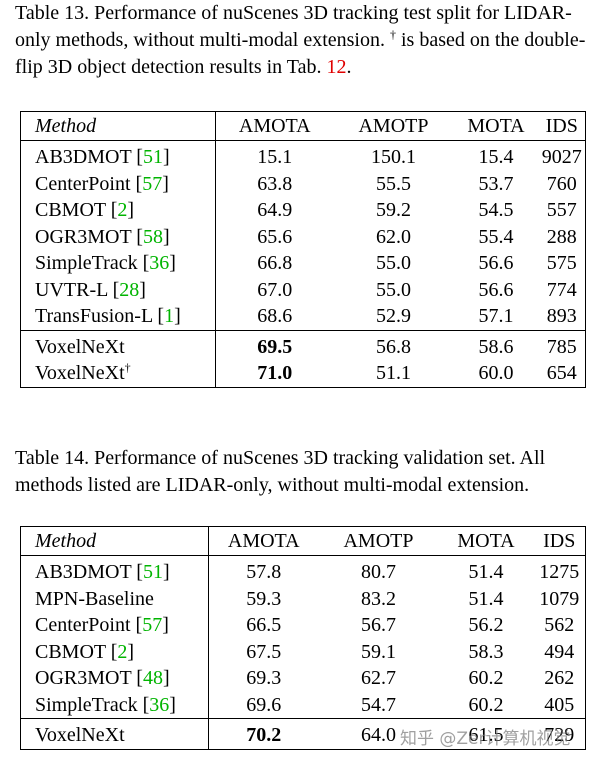  Describe the element at coordinates (561, 289) in the screenshot. I see `value-cell: 774` at that location.